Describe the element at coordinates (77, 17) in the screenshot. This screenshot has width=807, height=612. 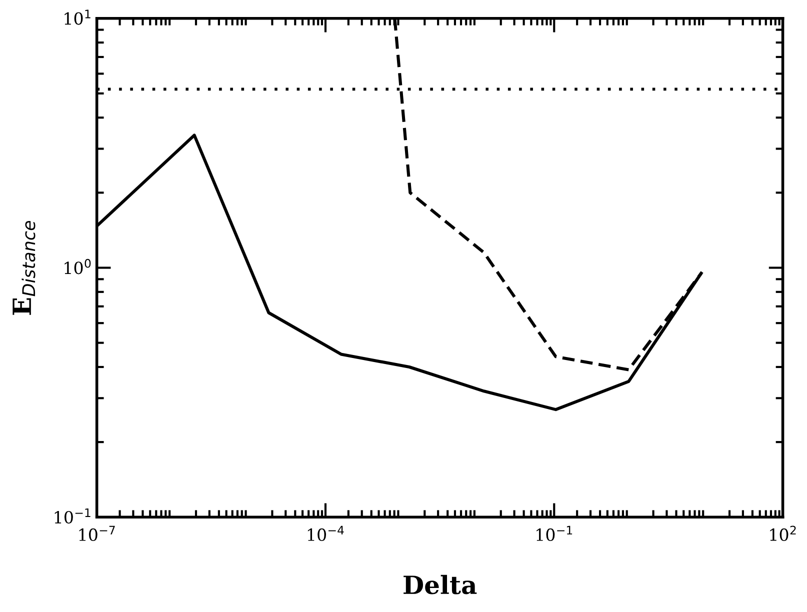
I see `y-tick-label: 10$^{1}$` at that location.